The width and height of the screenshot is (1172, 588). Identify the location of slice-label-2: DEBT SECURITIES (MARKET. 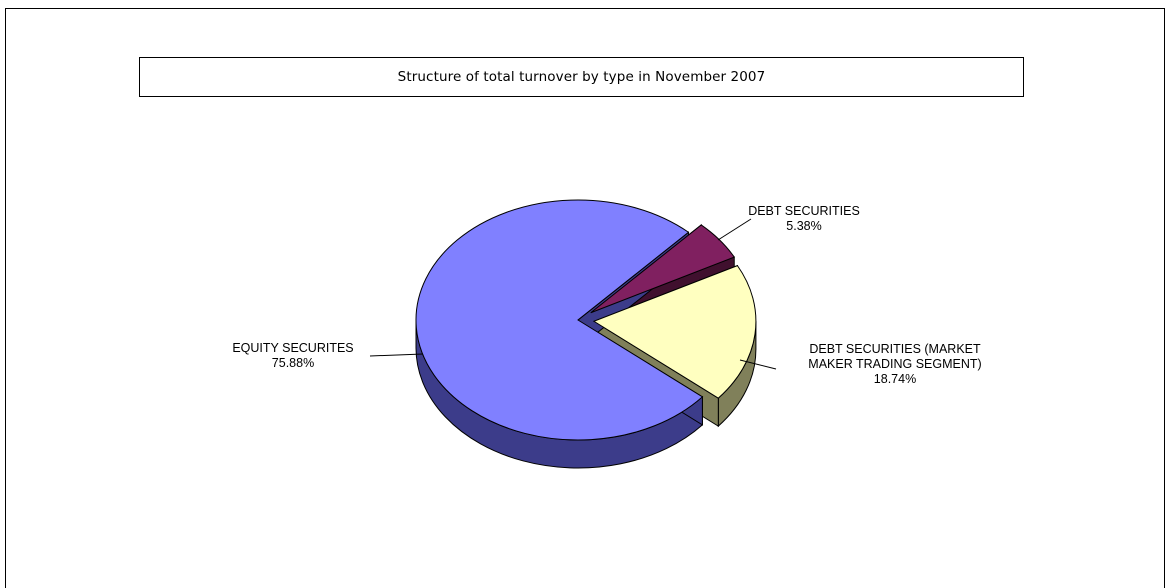
(895, 349).